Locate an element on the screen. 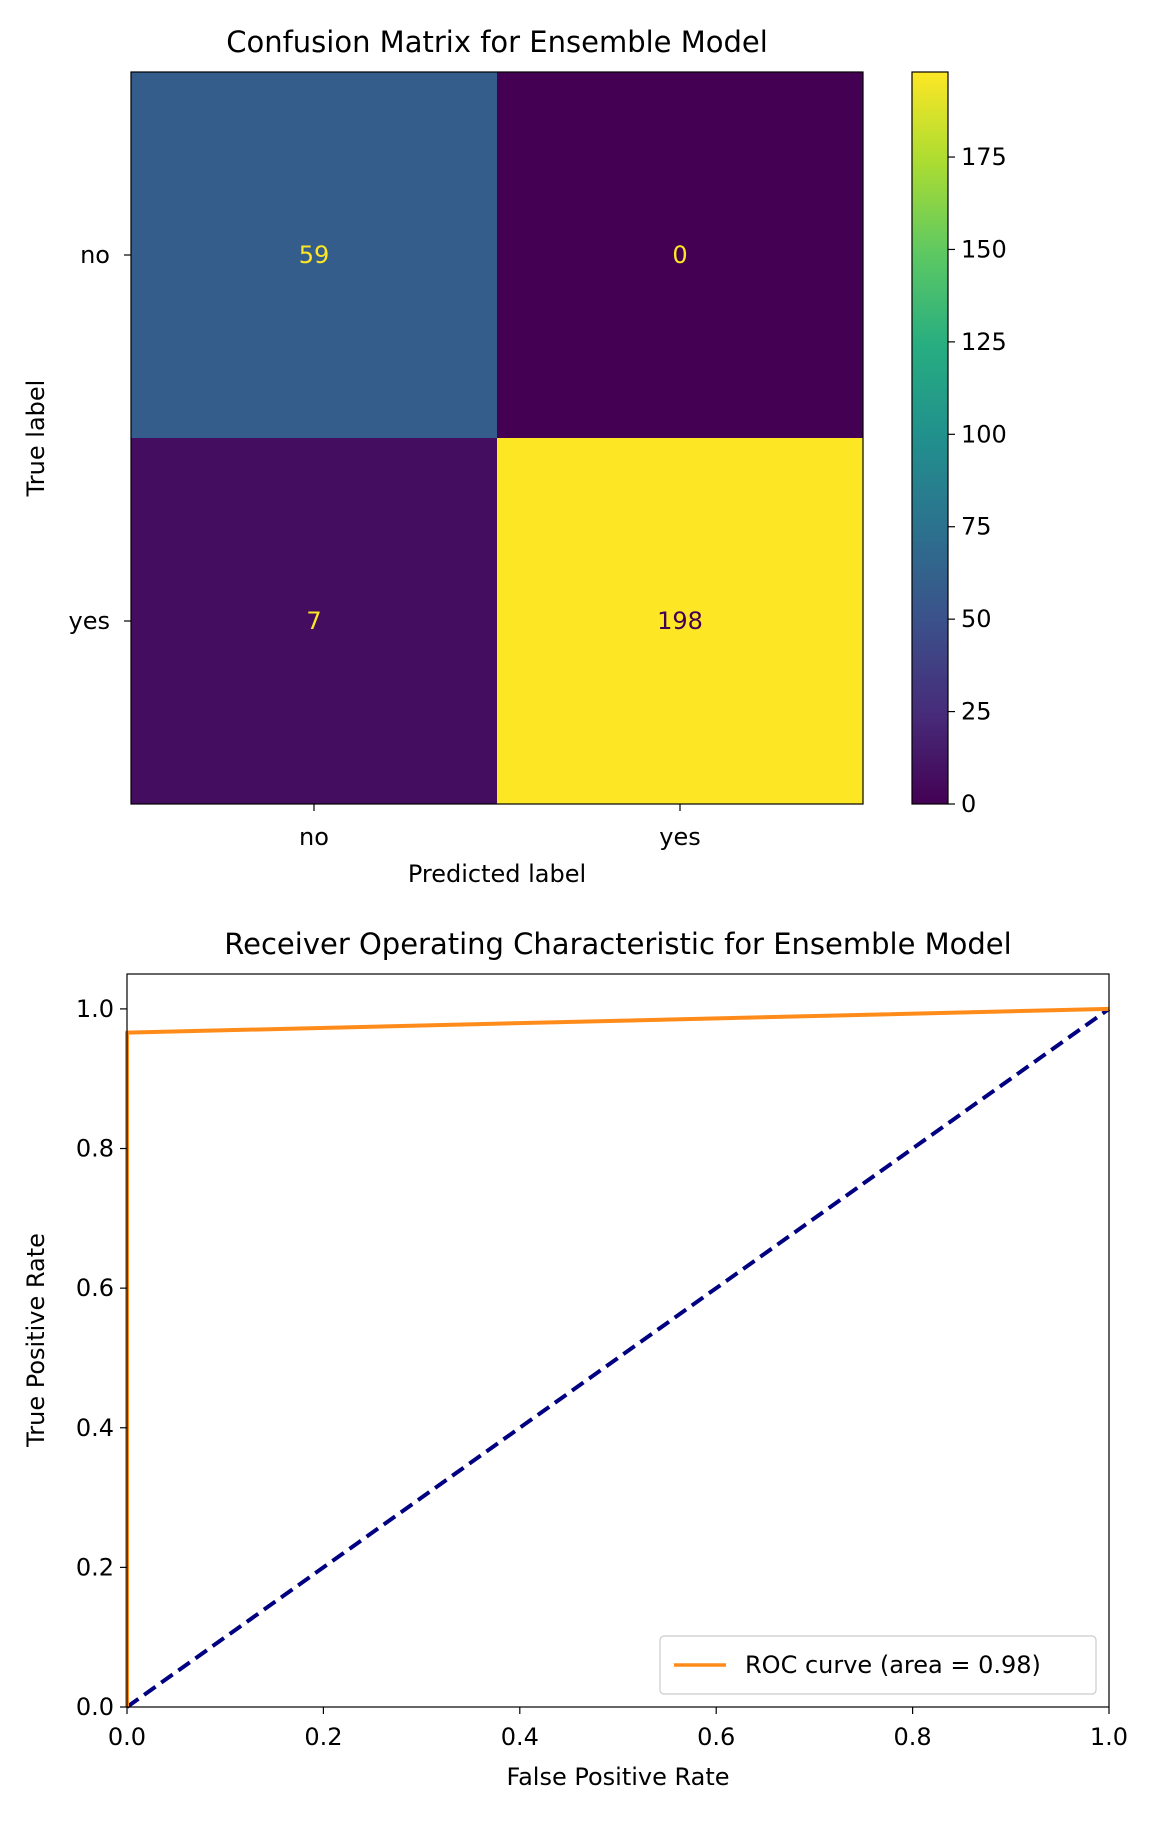  cm-cell-value: 198 is located at coordinates (680, 621).